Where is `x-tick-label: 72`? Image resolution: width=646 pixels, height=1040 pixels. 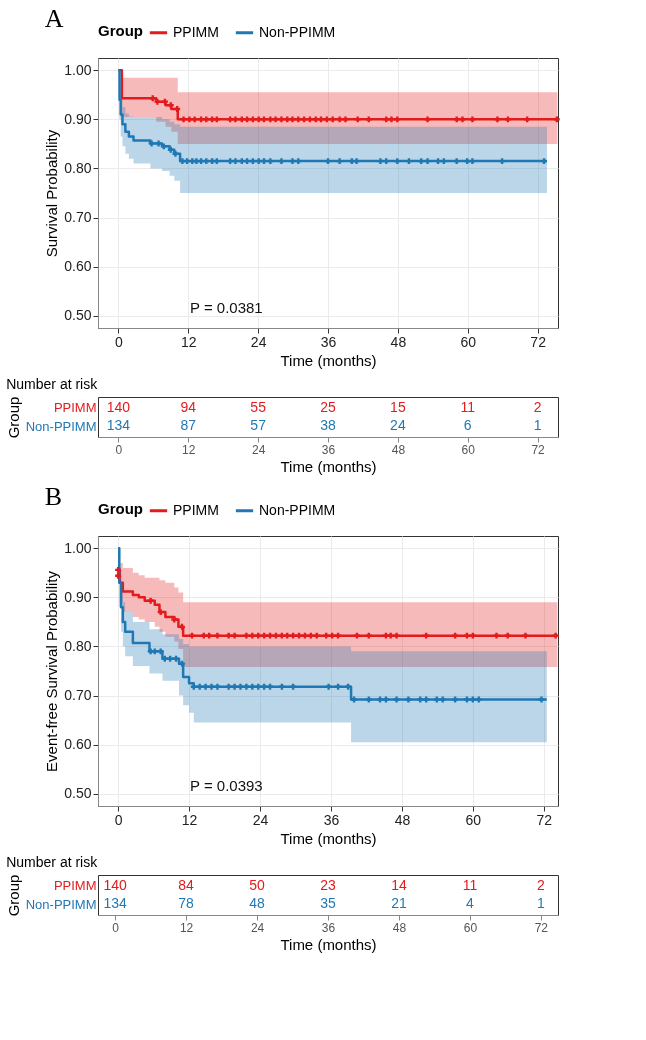
x-tick-label: 72 is located at coordinates (544, 819).